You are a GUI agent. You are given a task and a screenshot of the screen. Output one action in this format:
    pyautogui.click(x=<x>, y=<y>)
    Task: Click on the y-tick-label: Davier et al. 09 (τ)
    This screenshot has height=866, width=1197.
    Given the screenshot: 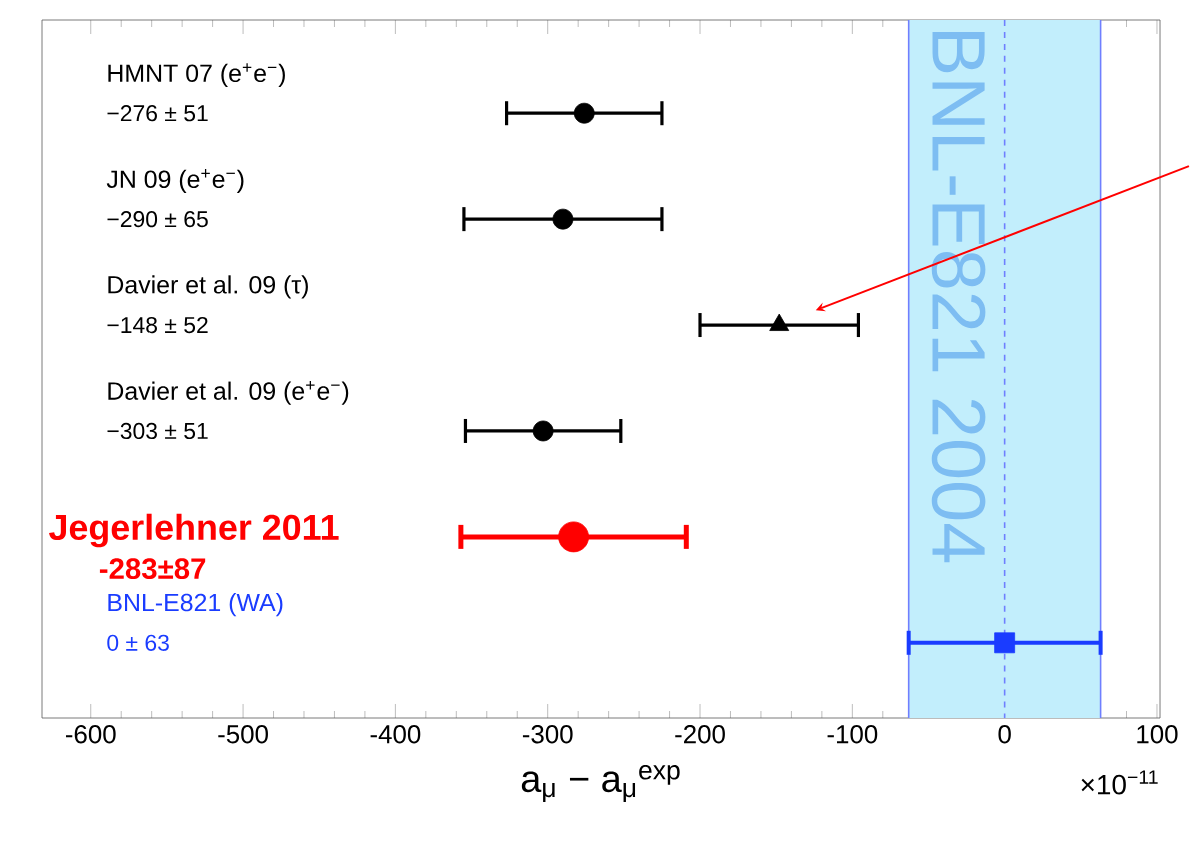 What is the action you would take?
    pyautogui.click(x=208, y=287)
    